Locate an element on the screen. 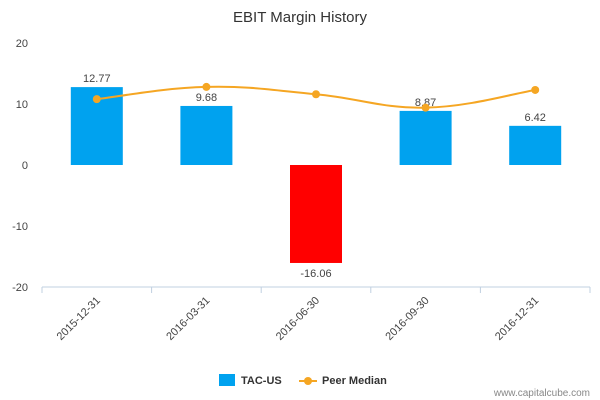 The width and height of the screenshot is (600, 400). legend-label-tac-us: TAC-US is located at coordinates (261, 381).